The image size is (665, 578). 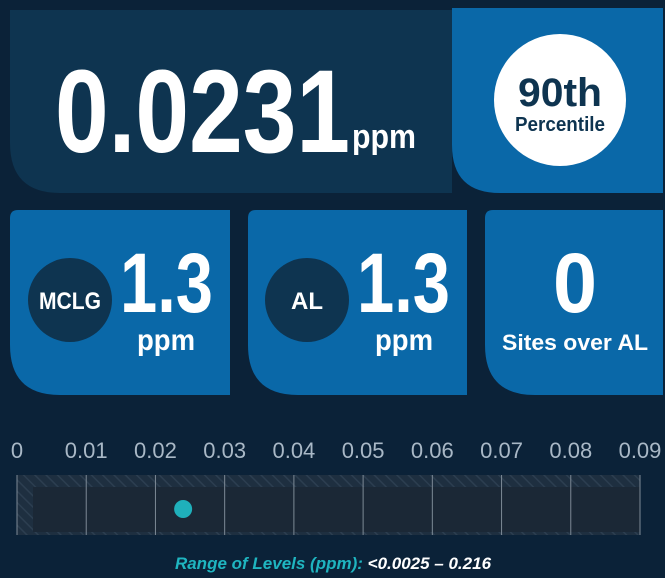 What do you see at coordinates (363, 450) in the screenshot?
I see `x-tick-label: 0.05` at bounding box center [363, 450].